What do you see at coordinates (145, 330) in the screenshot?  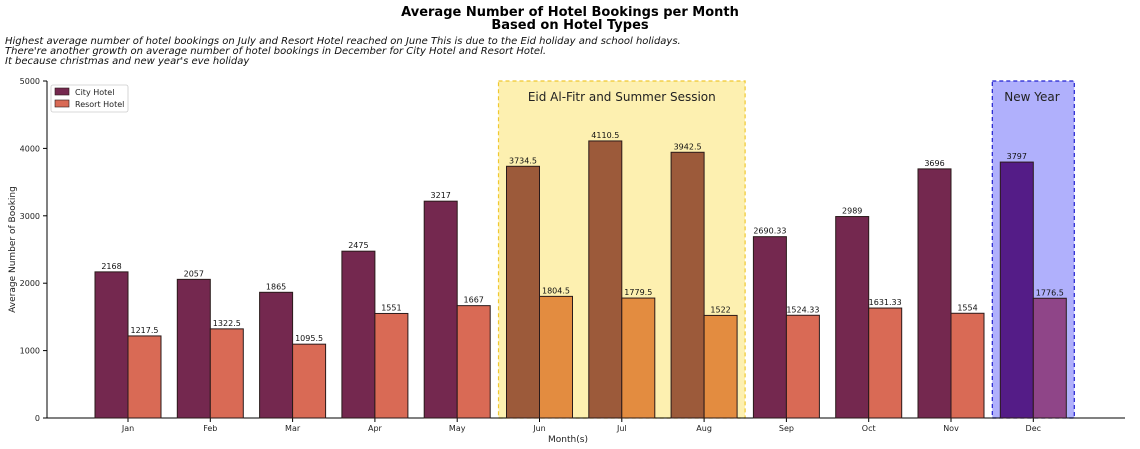 I see `data-label: 1217.5` at bounding box center [145, 330].